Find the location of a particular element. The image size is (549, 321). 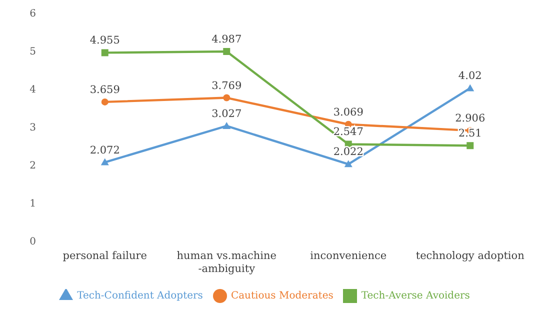

y-tick-label: 4 is located at coordinates (33, 90).